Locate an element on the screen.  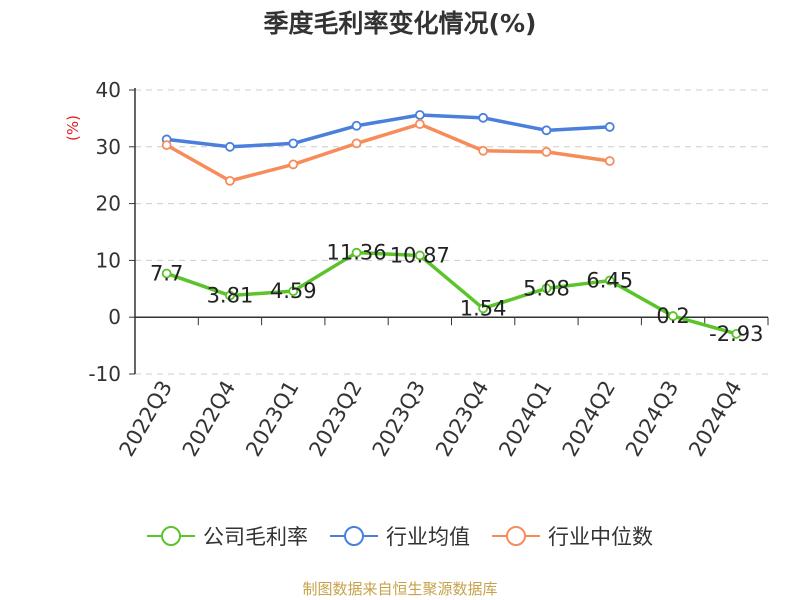
data-label: 4.59 is located at coordinates (293, 291).